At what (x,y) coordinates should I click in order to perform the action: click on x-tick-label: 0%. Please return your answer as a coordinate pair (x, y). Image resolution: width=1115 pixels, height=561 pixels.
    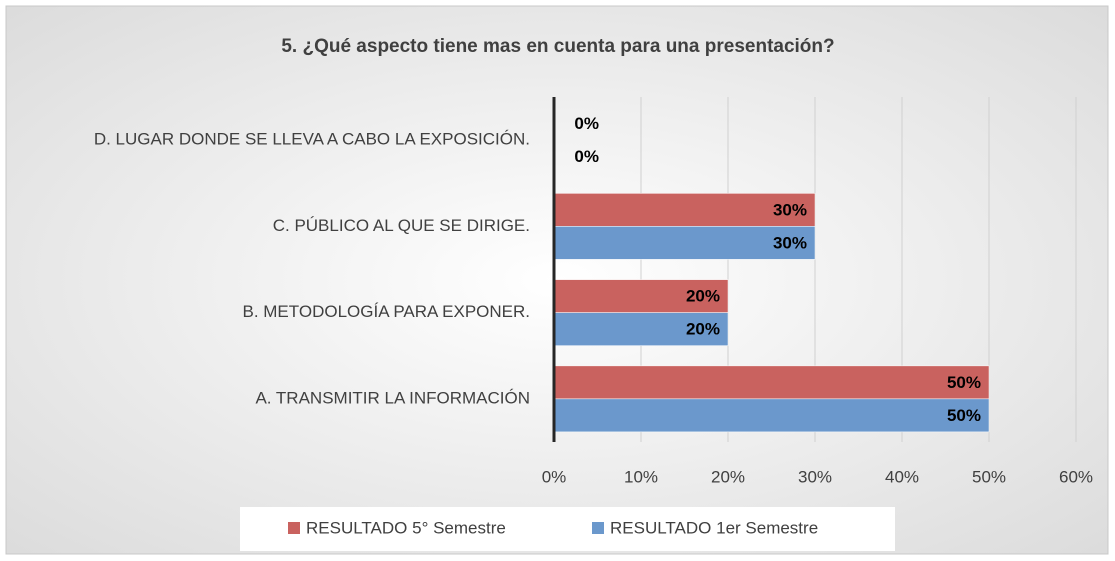
    Looking at the image, I should click on (554, 476).